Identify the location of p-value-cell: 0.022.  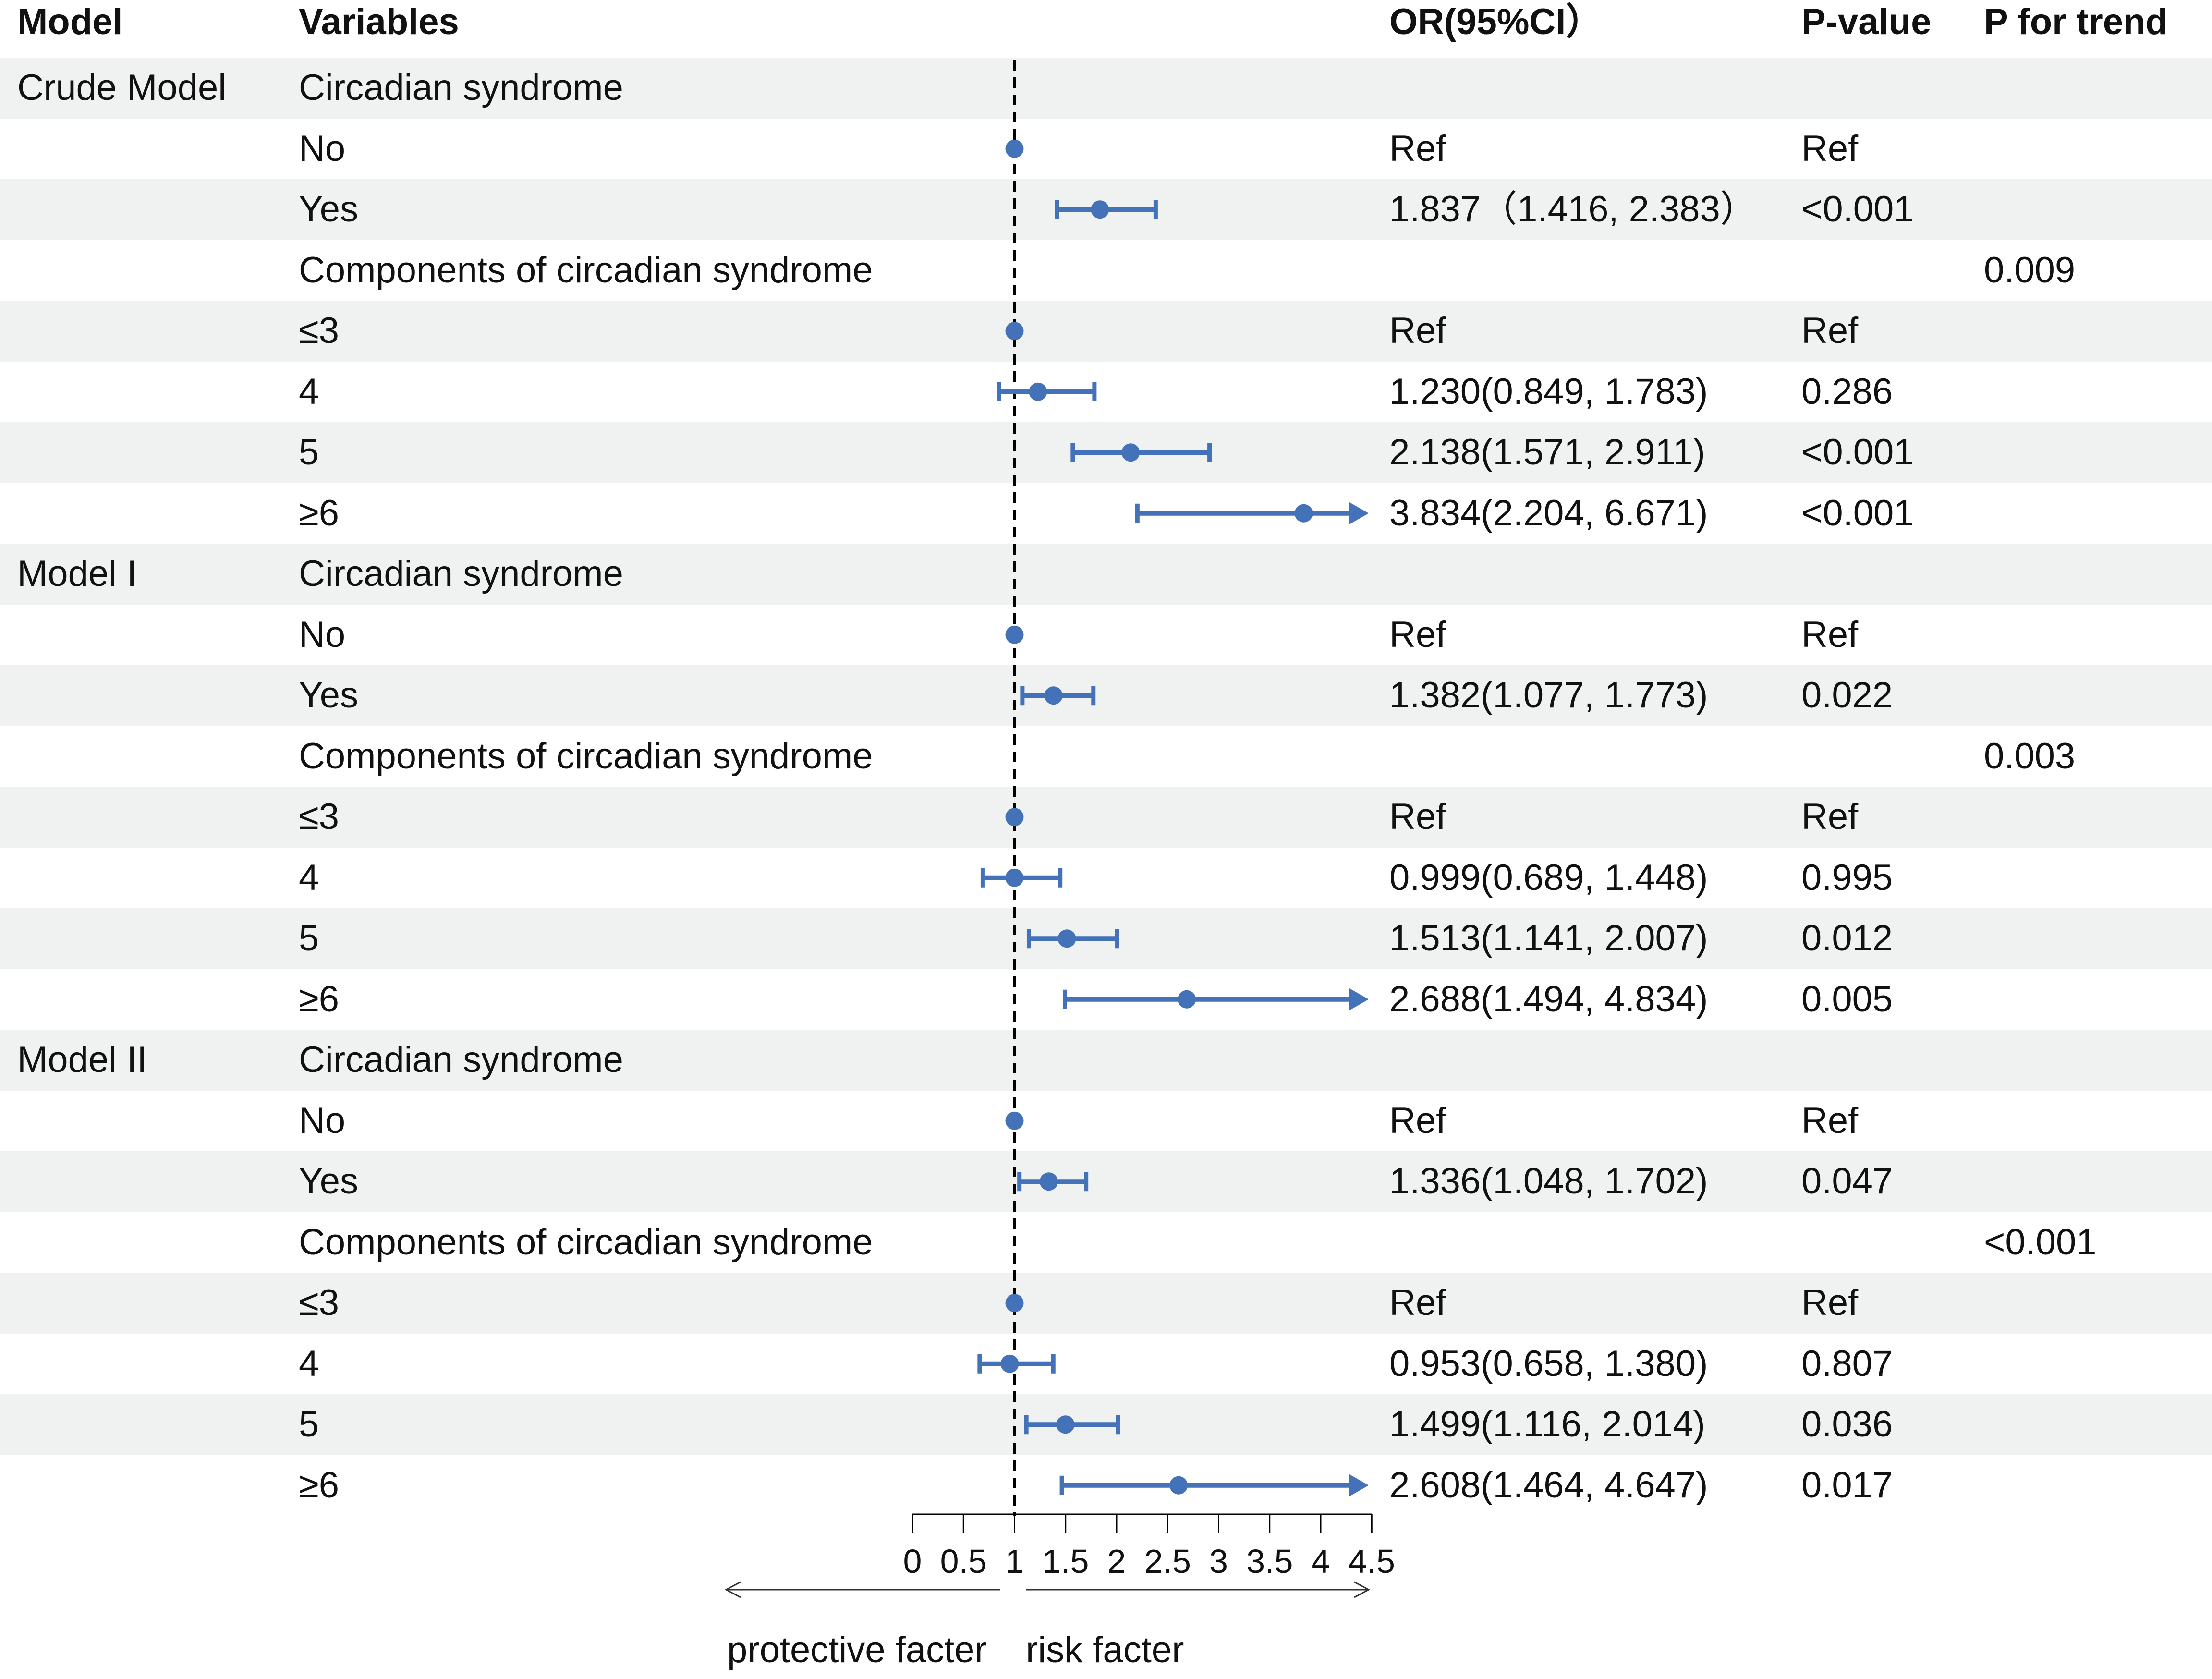
(1847, 695).